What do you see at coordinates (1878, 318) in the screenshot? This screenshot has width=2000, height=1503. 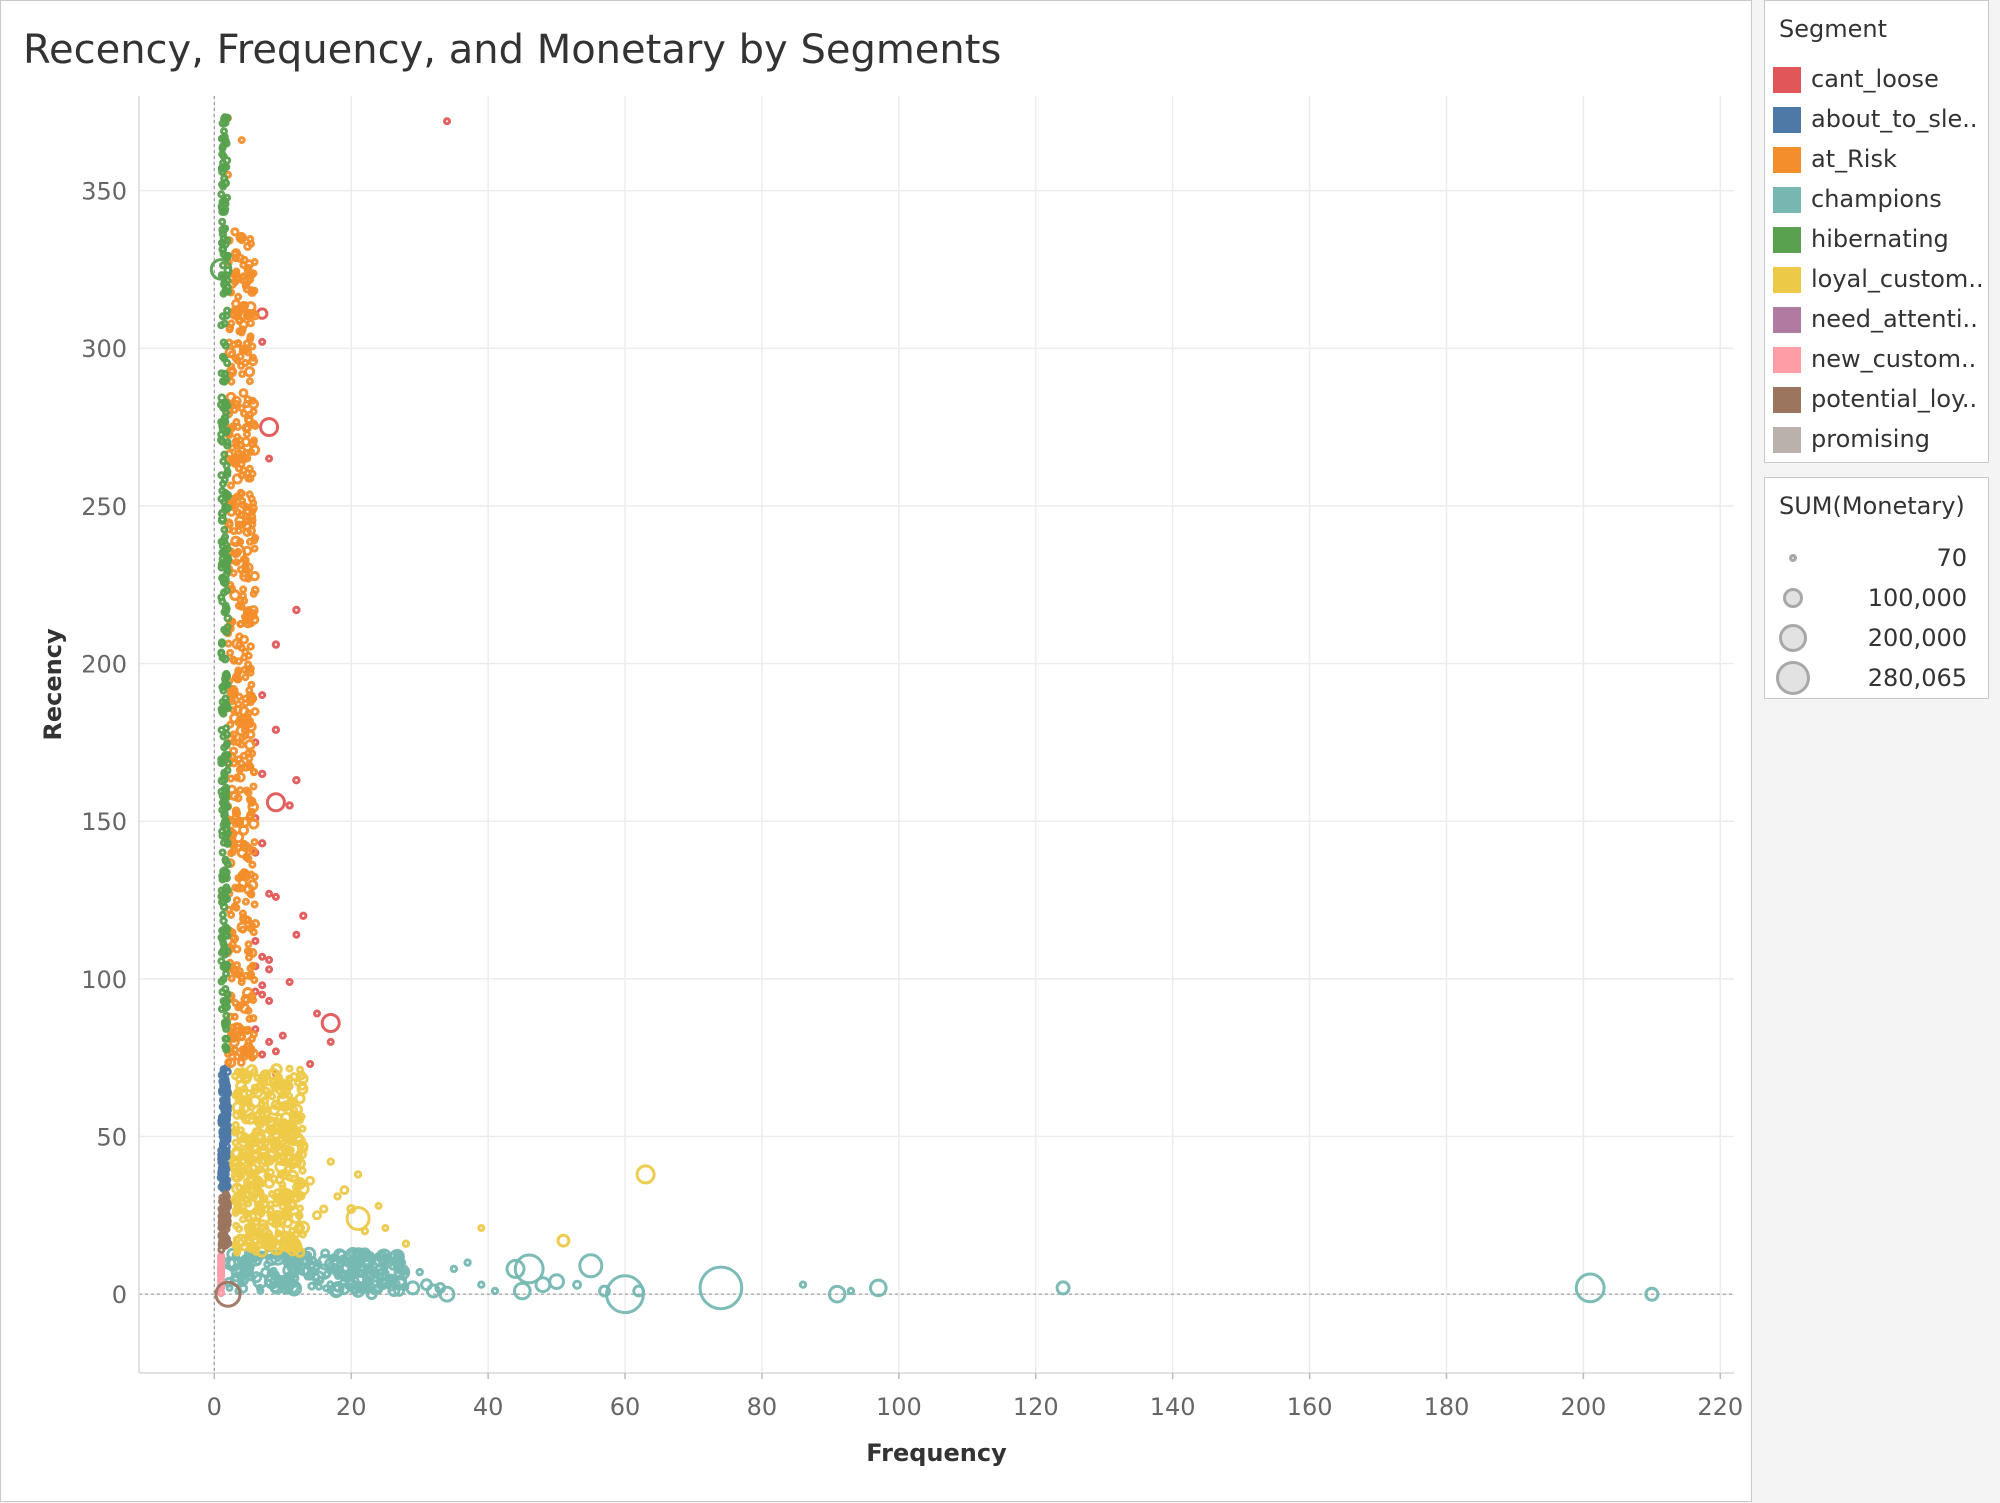 I see `legend-entry-need_attention: need_attenti..` at bounding box center [1878, 318].